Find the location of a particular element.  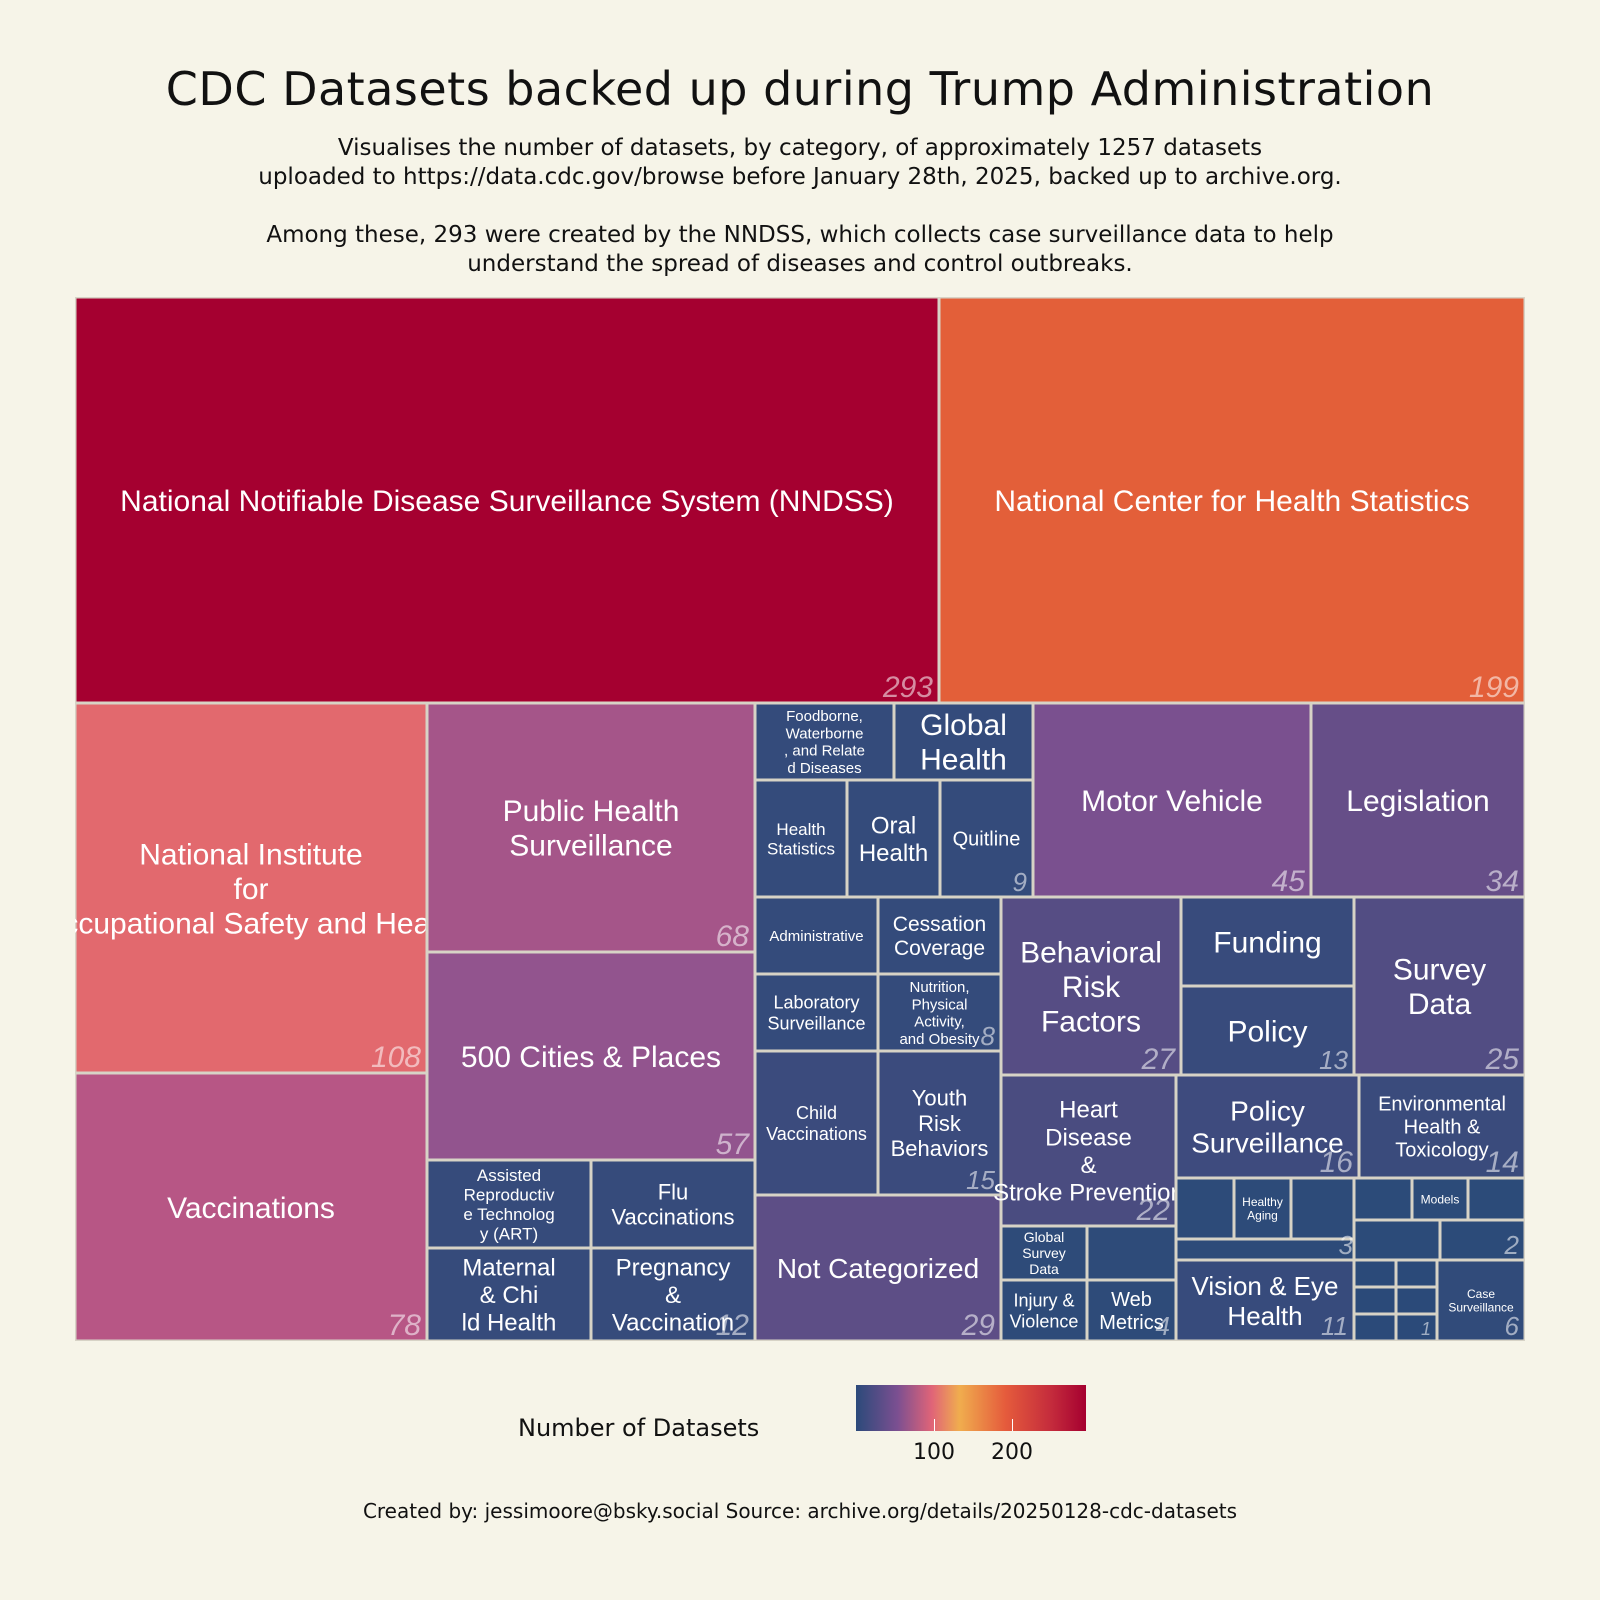

treemap-tile-label: Policy Surveillance is located at coordinates (1267, 1126).